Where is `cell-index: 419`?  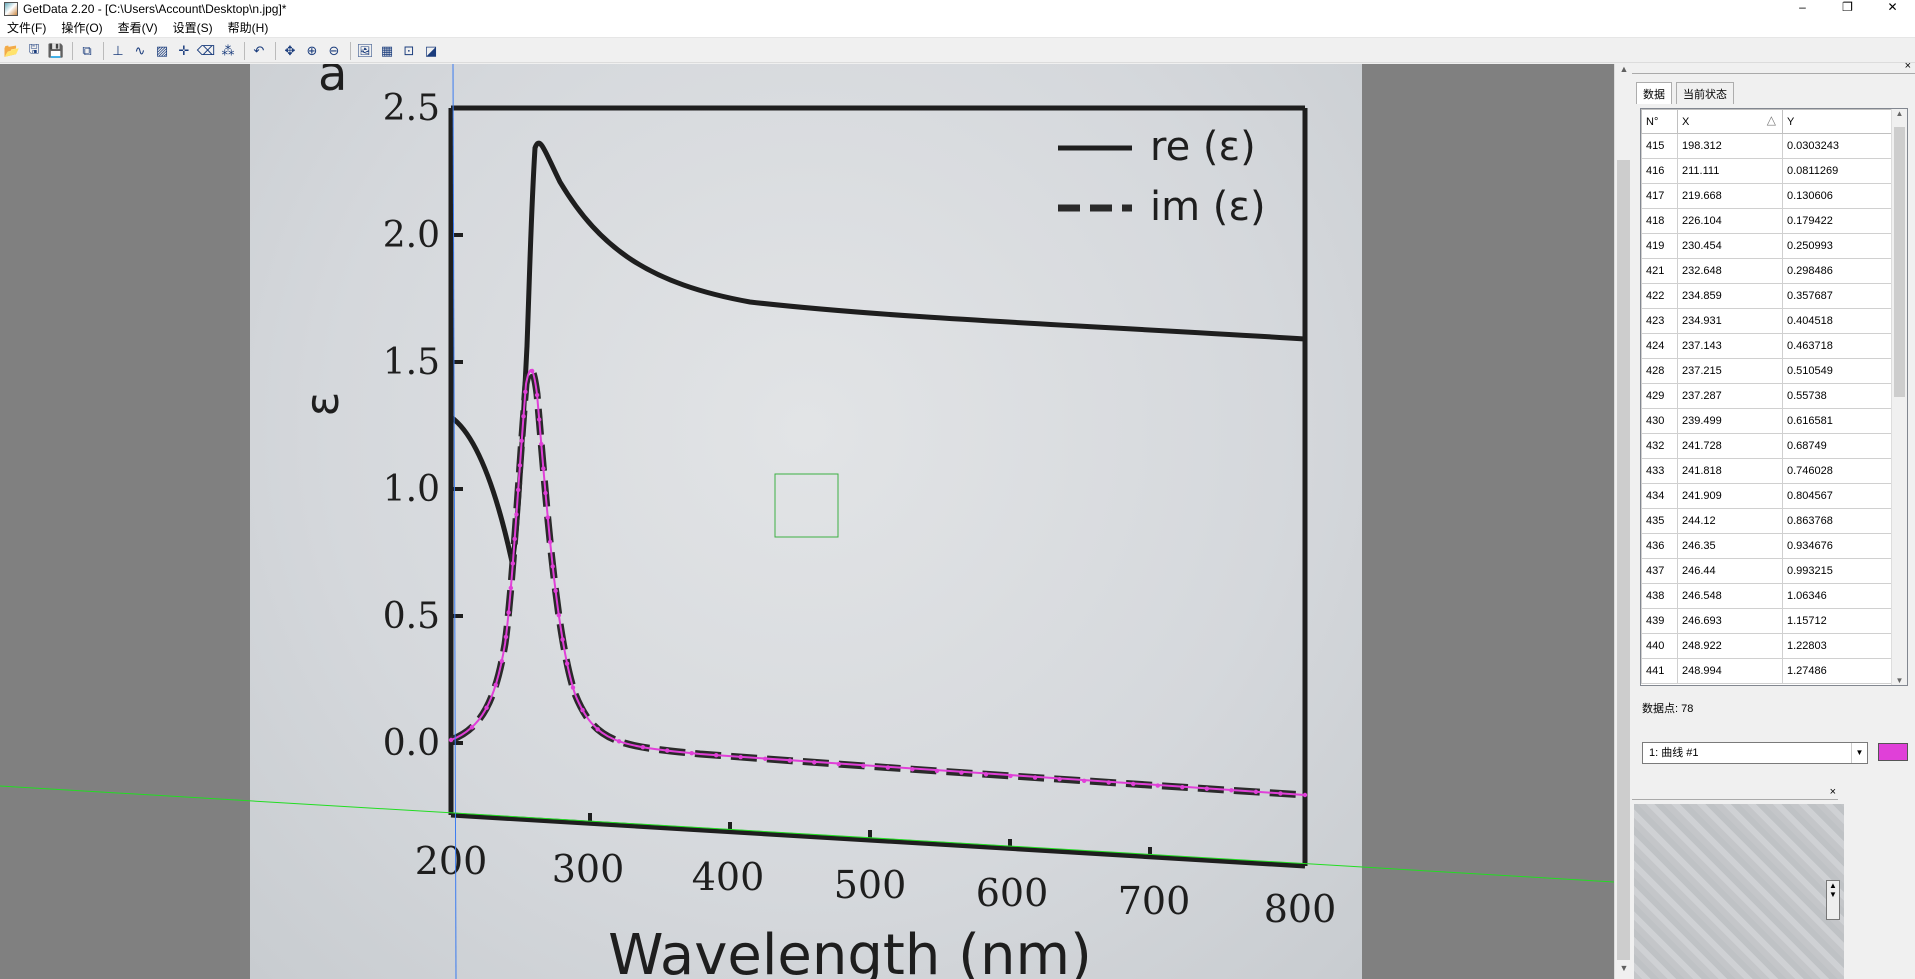
cell-index: 419 is located at coordinates (1659, 246).